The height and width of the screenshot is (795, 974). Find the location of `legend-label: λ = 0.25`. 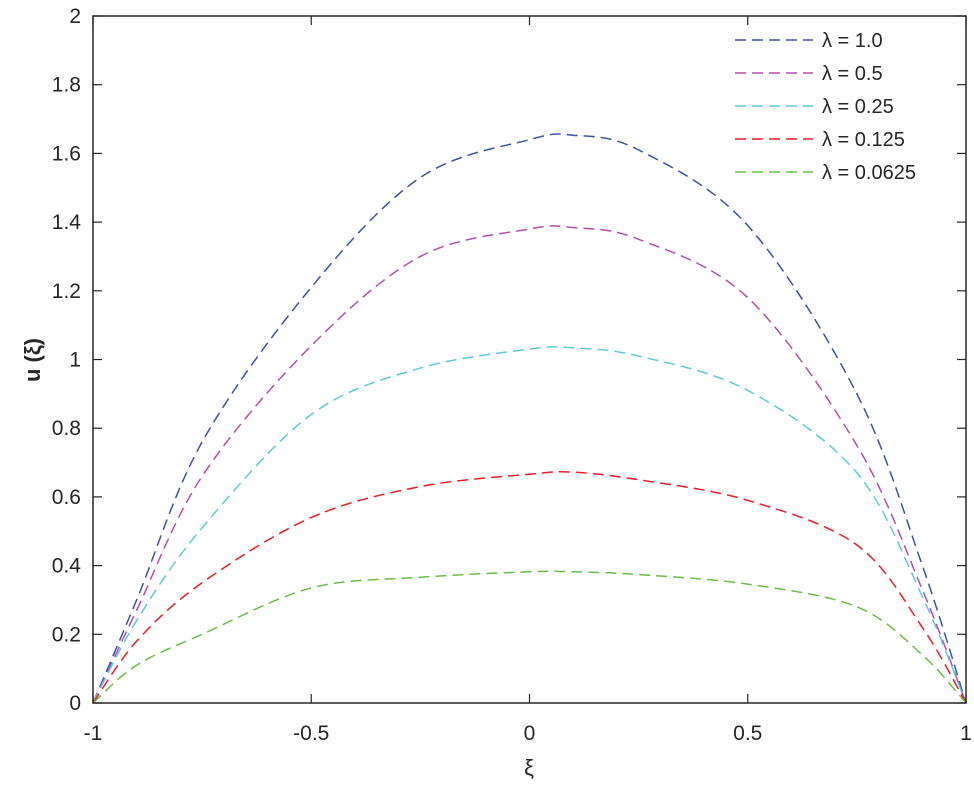

legend-label: λ = 0.25 is located at coordinates (858, 107).